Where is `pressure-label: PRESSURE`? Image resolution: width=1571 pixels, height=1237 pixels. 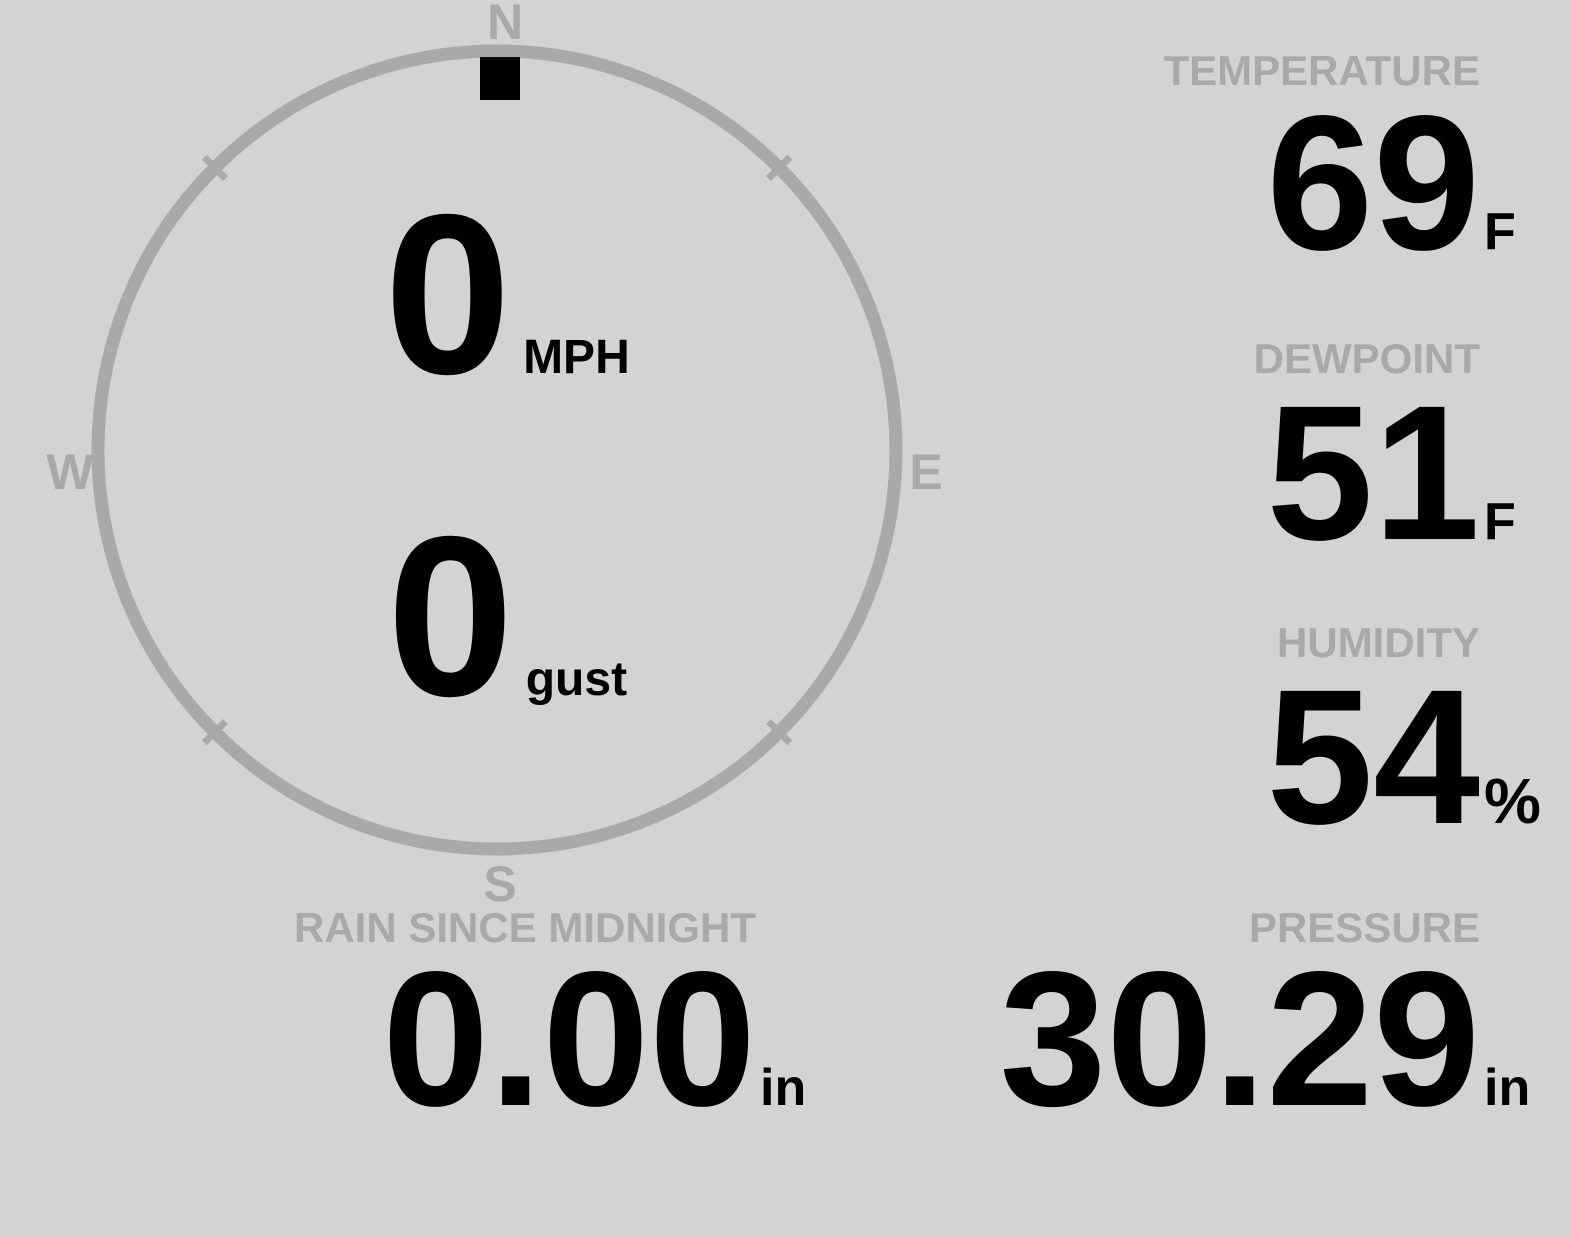
pressure-label: PRESSURE is located at coordinates (1364, 927).